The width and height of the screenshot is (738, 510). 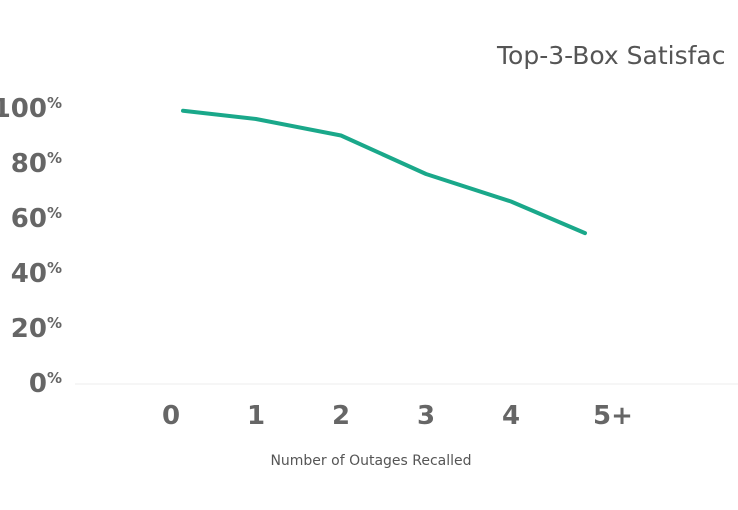 I want to click on series-line, so click(x=384, y=172).